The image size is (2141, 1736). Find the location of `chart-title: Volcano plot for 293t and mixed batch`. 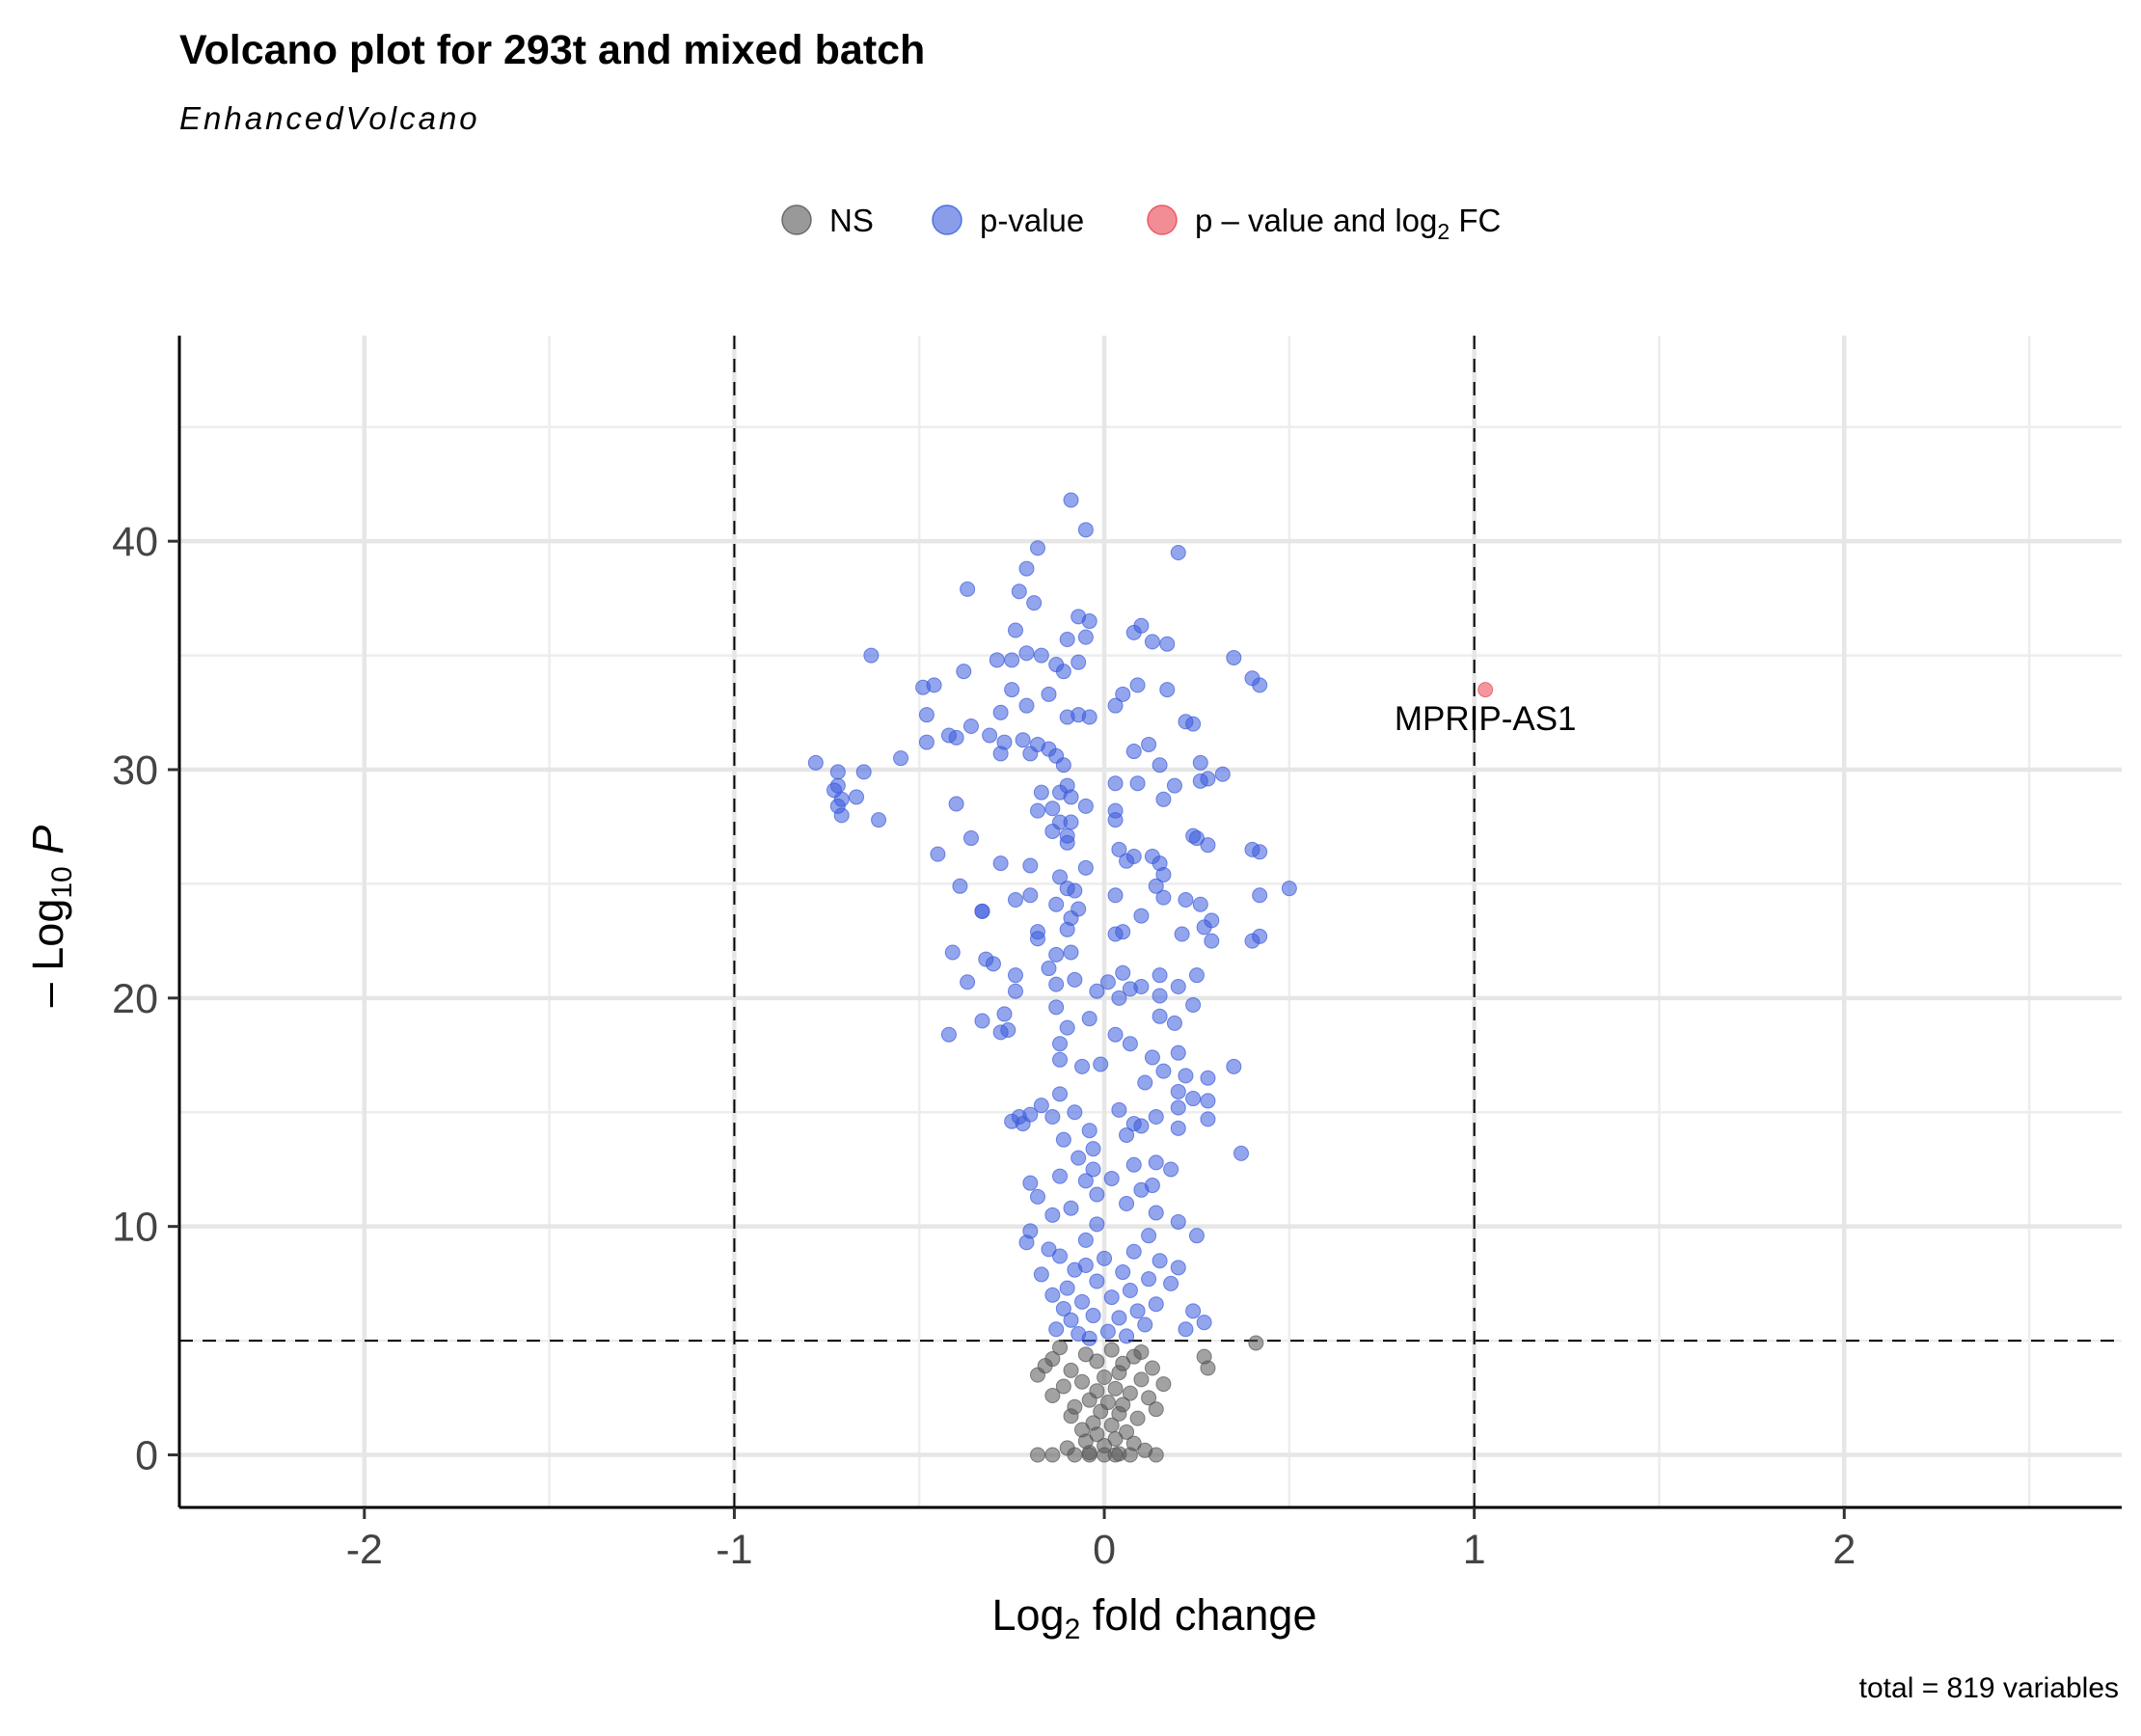

chart-title: Volcano plot for 293t and mixed batch is located at coordinates (552, 50).